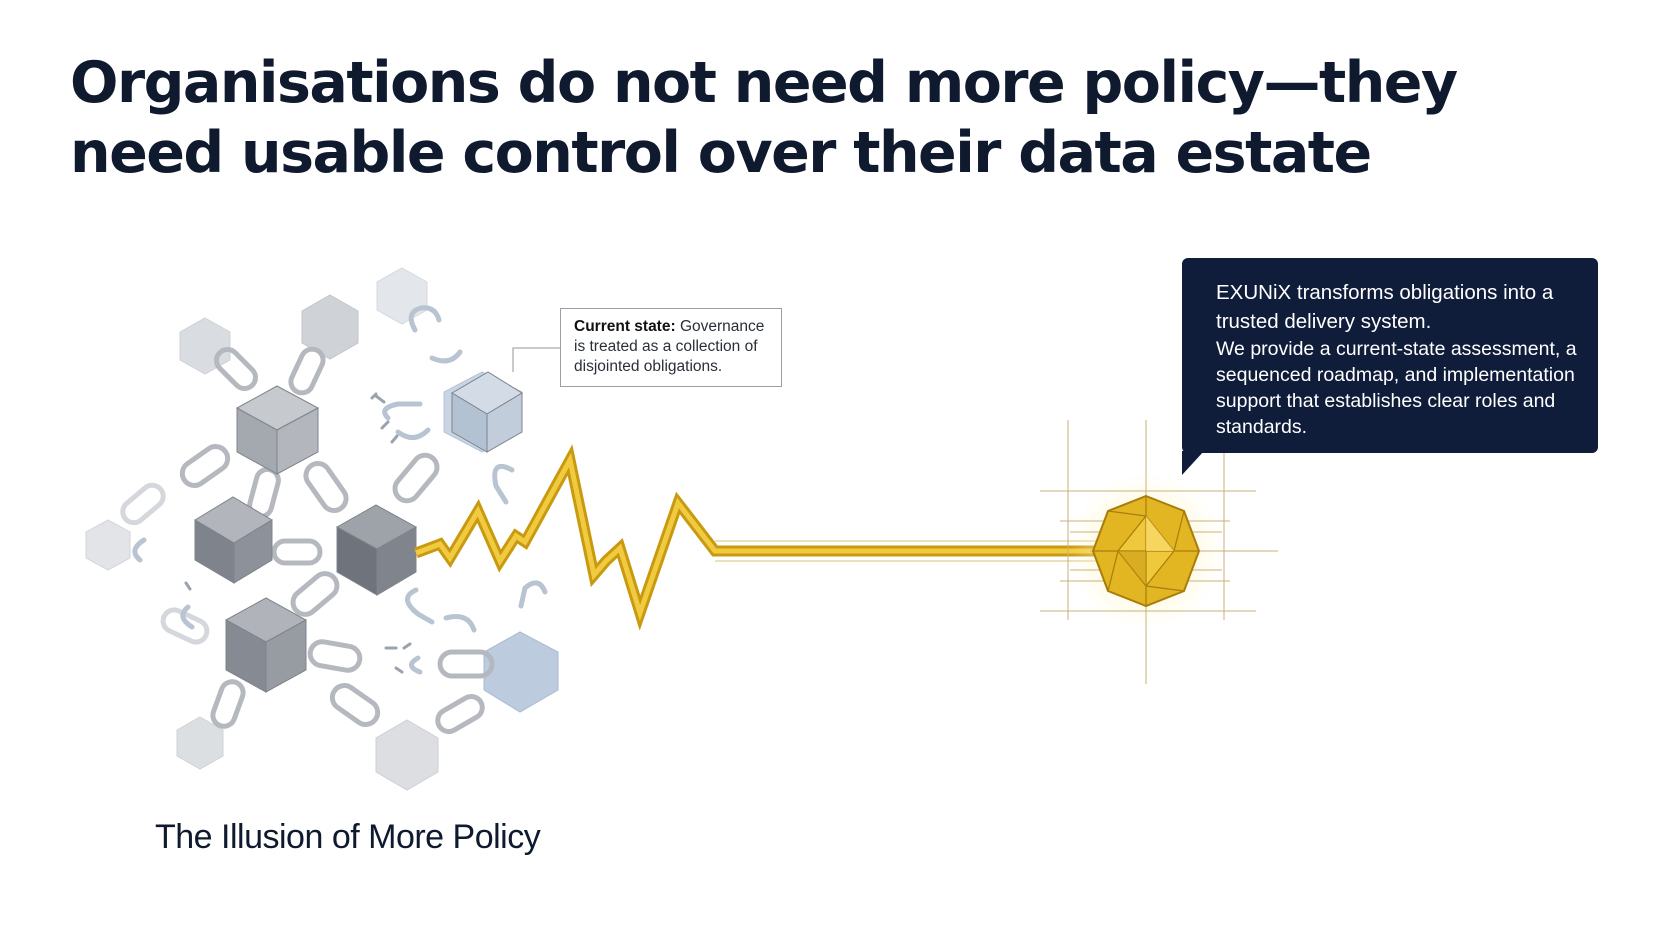 This screenshot has width=1672, height=941. I want to click on callout-tail, so click(1193, 463).